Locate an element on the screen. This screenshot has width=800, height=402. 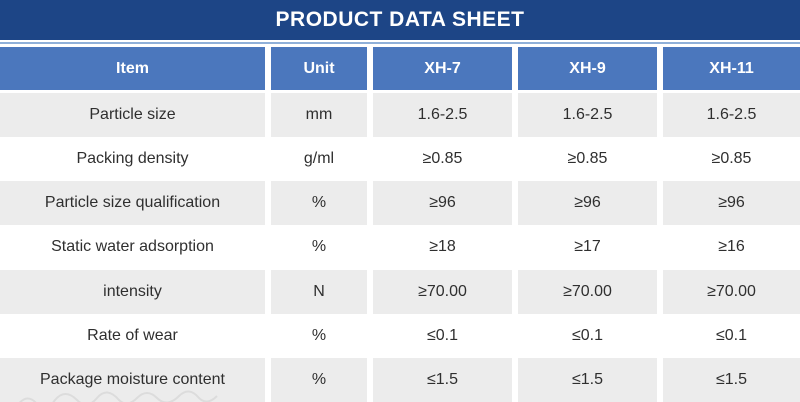
table-cell-xh7: ≥96 is located at coordinates (442, 203).